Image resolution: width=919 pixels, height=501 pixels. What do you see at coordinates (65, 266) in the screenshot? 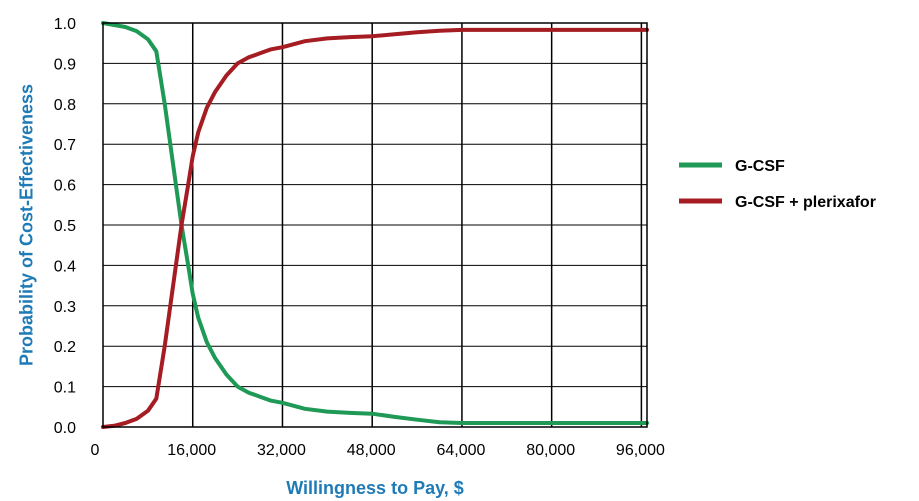
I see `y-tick-label: 0.4` at bounding box center [65, 266].